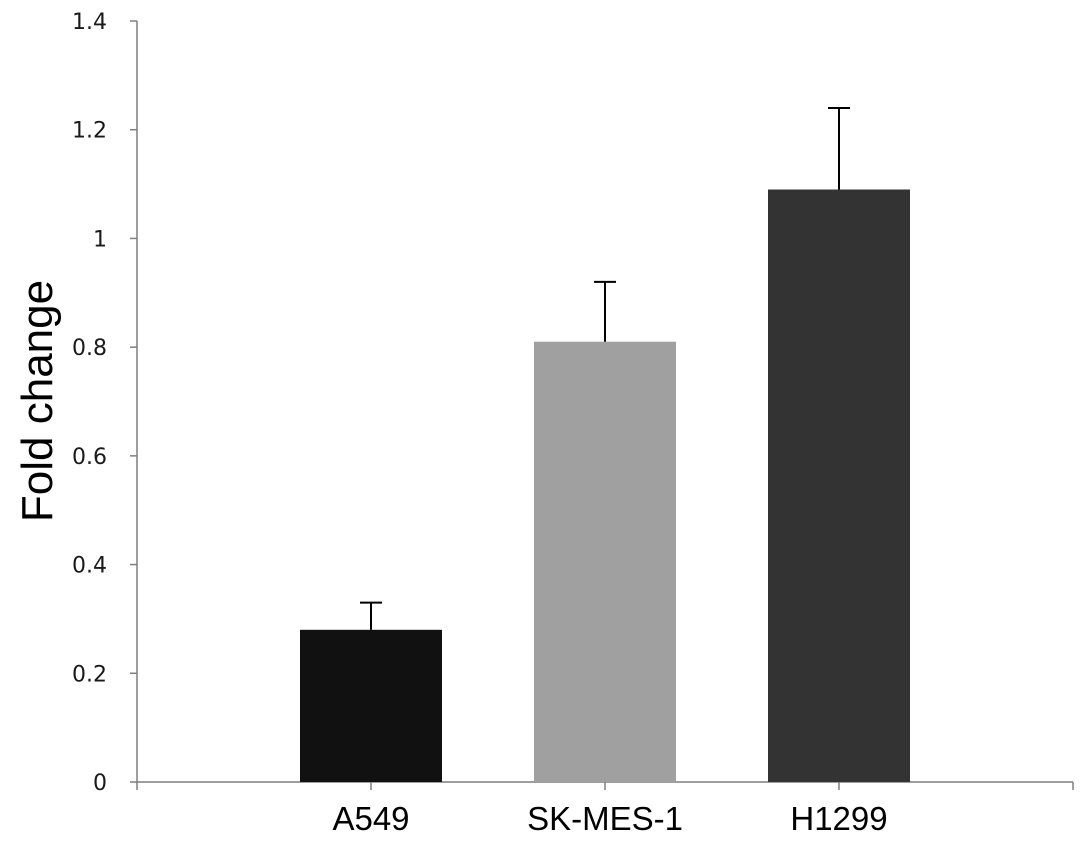 This screenshot has height=842, width=1087. Describe the element at coordinates (100, 239) in the screenshot. I see `y-tick-label: 1` at that location.